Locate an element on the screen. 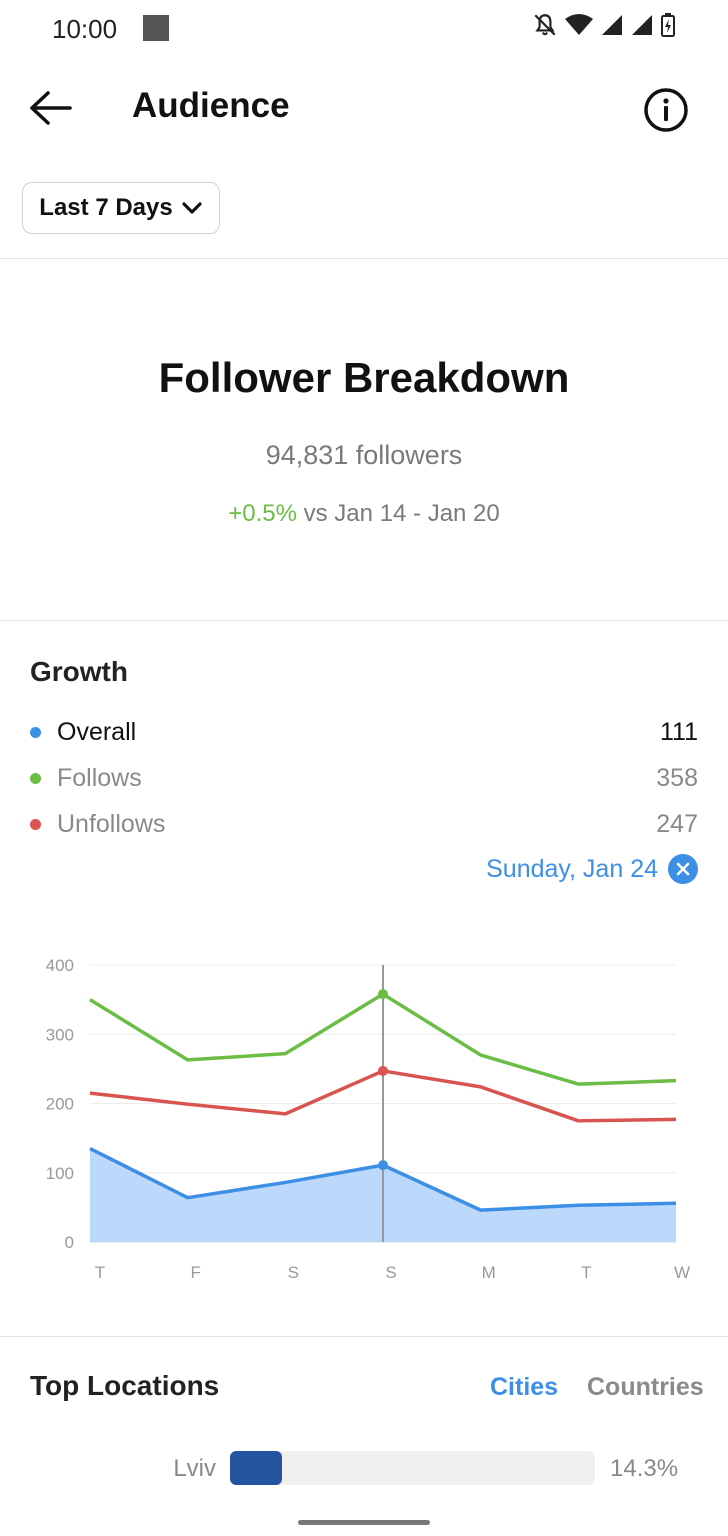 This screenshot has width=728, height=1536. growth-title: Growth is located at coordinates (79, 671).